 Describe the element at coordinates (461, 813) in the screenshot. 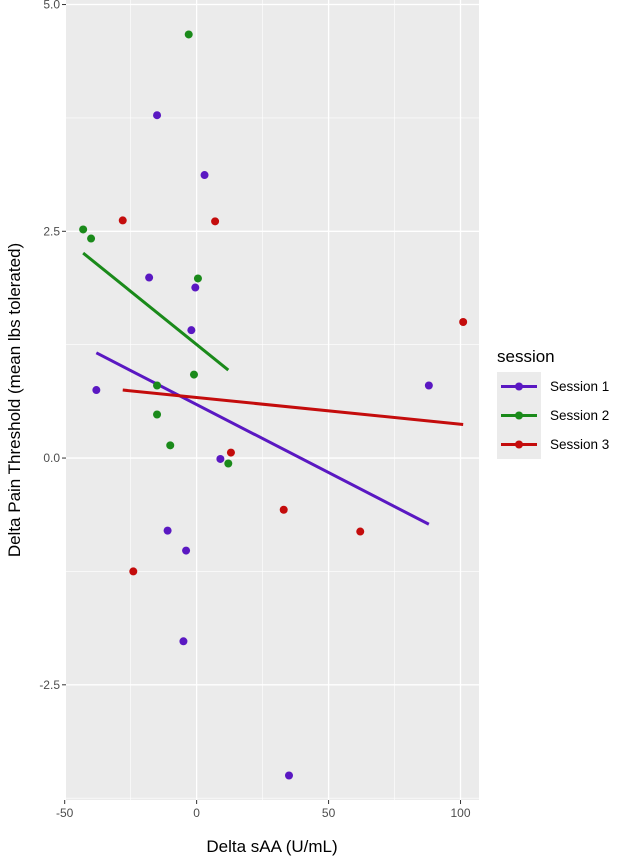

I see `x-tick-label: 100` at that location.